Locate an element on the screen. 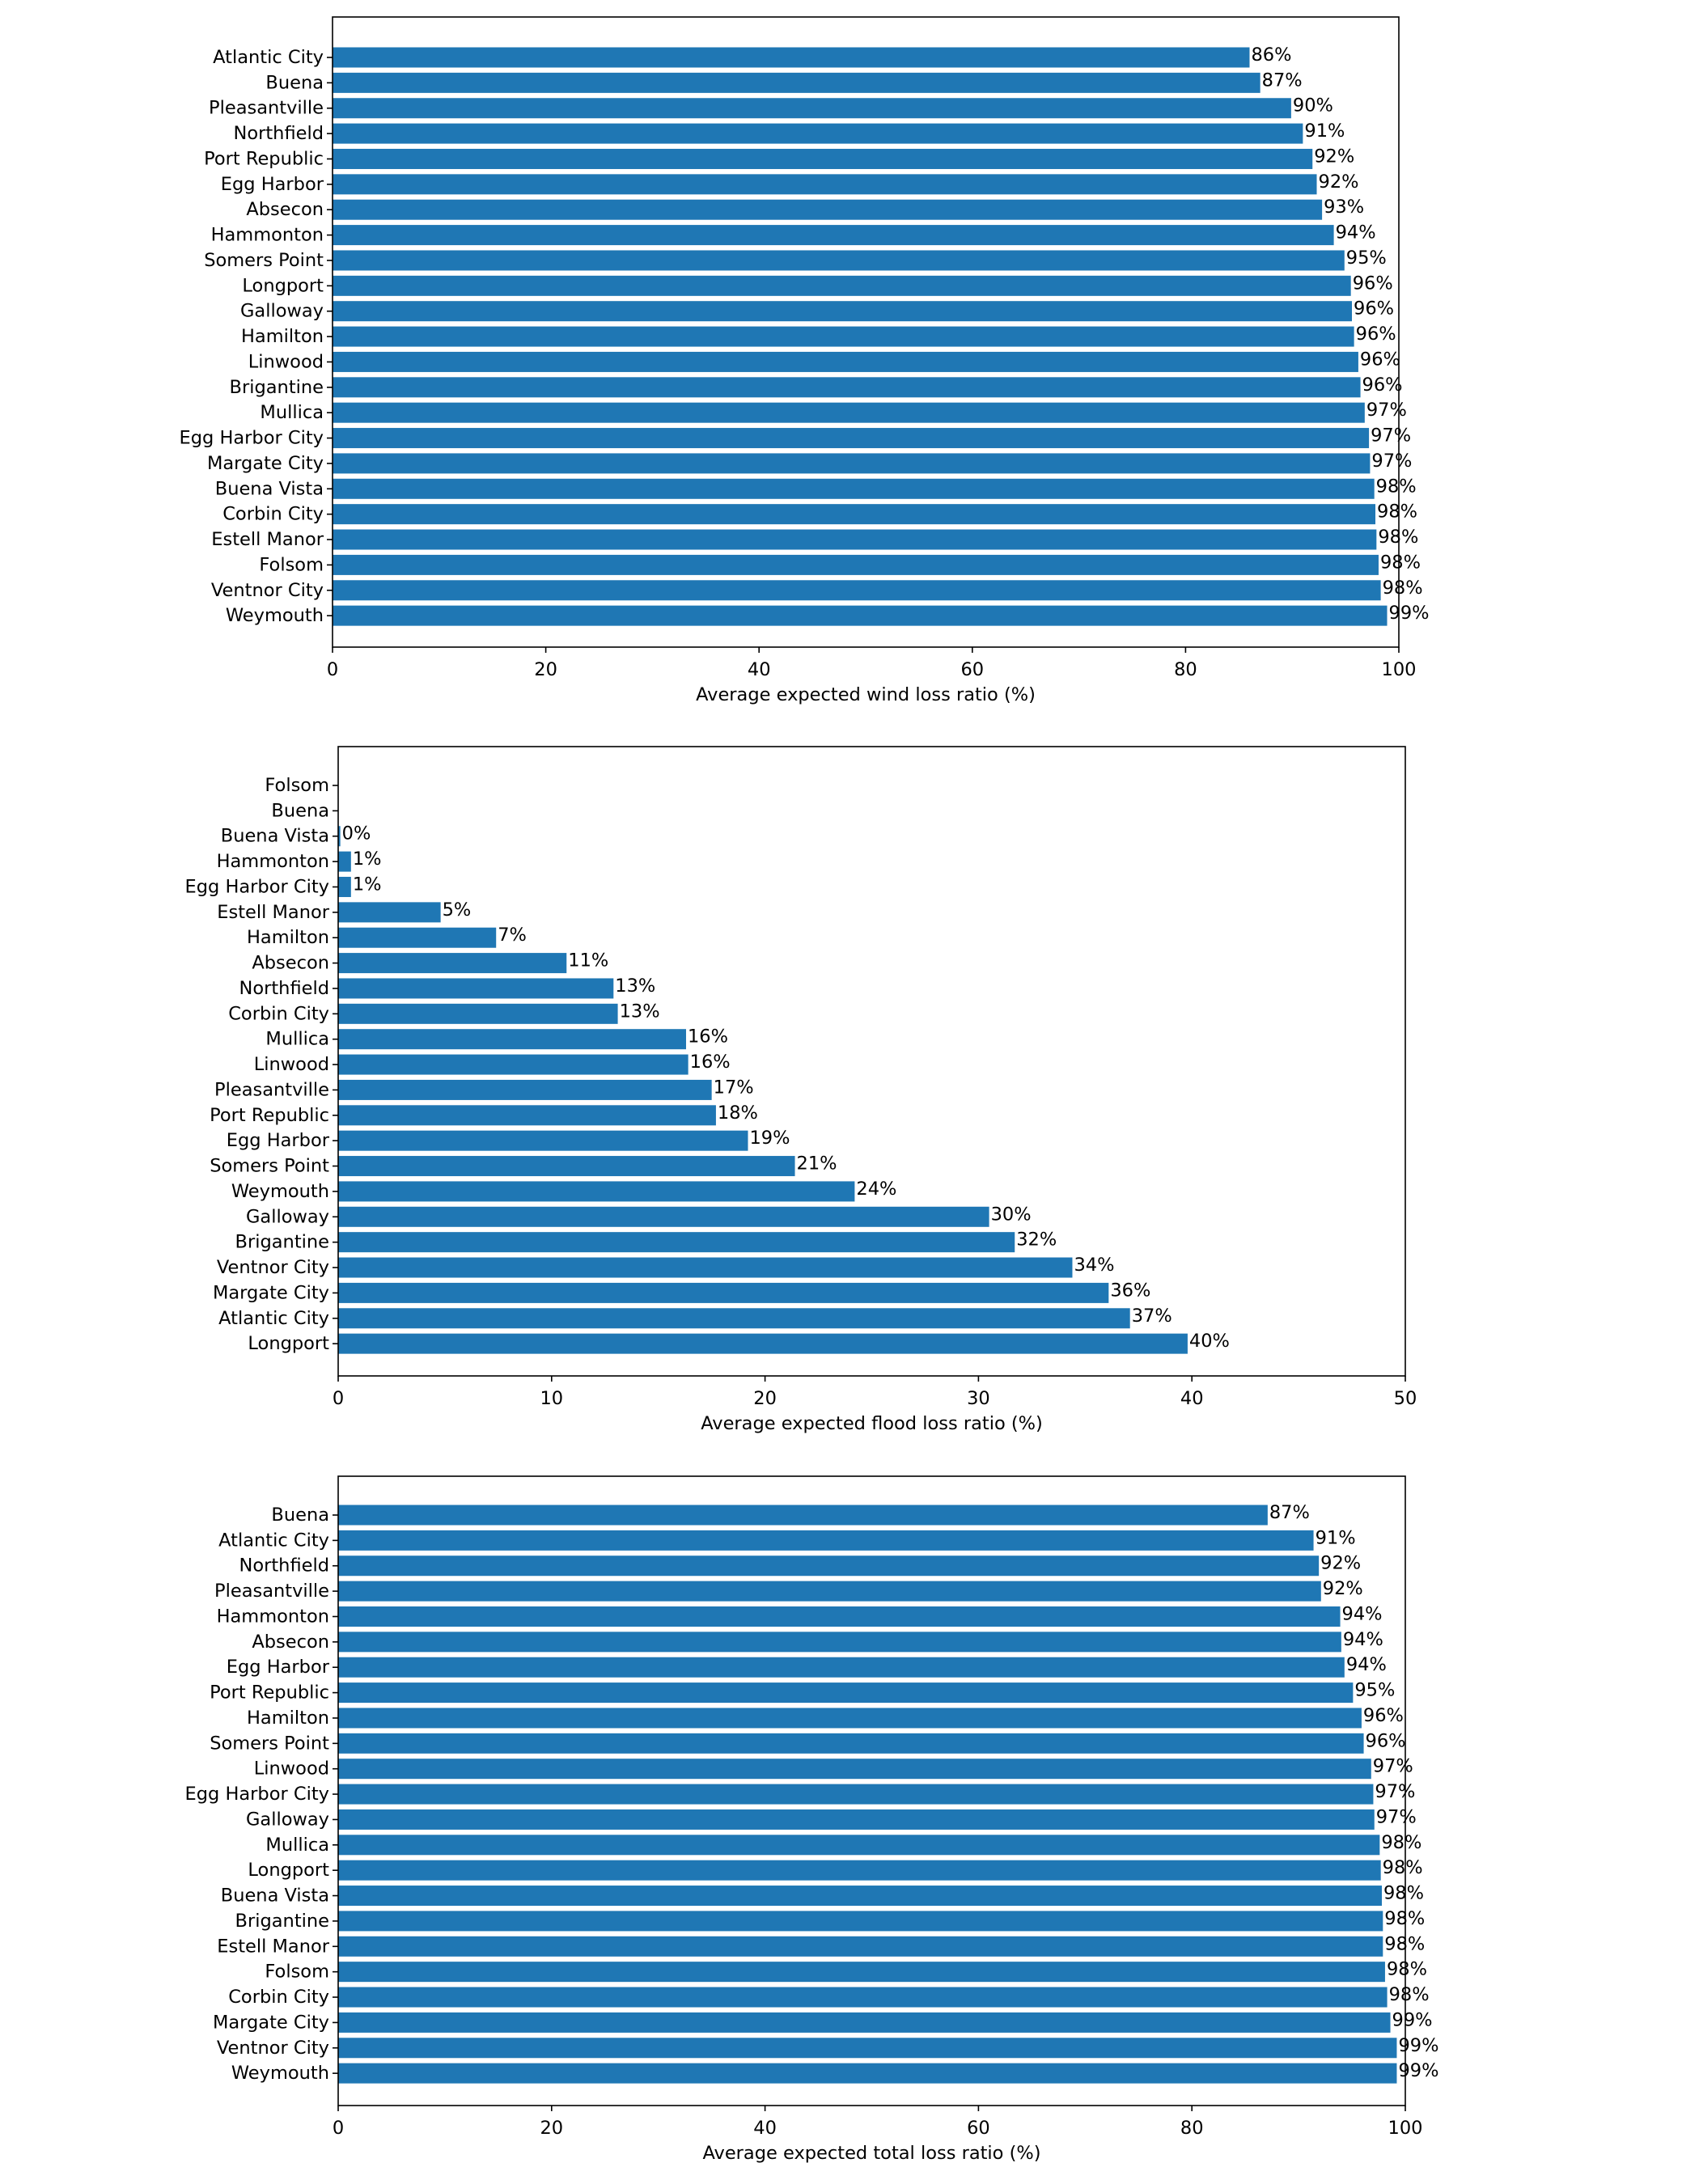 The image size is (1699, 2184). x-tick-label: 0 is located at coordinates (338, 2128).